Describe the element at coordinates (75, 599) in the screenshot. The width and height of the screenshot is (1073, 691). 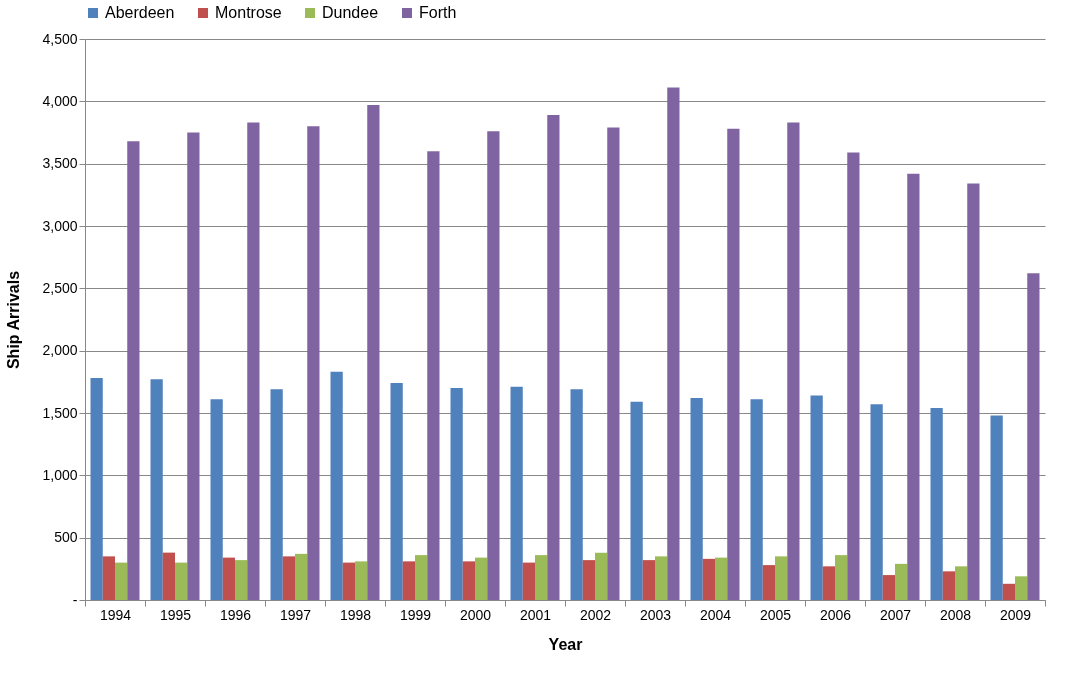
I see `y-tick-label: -` at that location.